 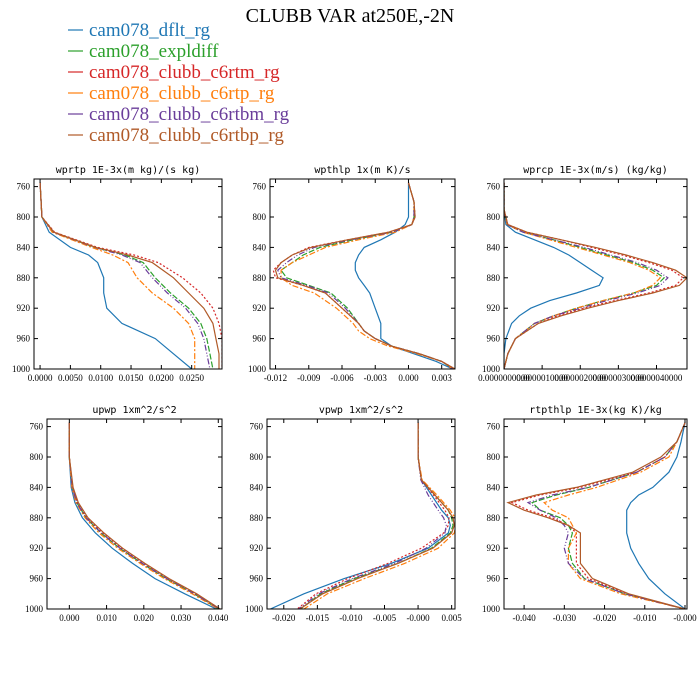 I want to click on legend-item: cam078_clubb_c6rtbm_rg, so click(x=179, y=114).